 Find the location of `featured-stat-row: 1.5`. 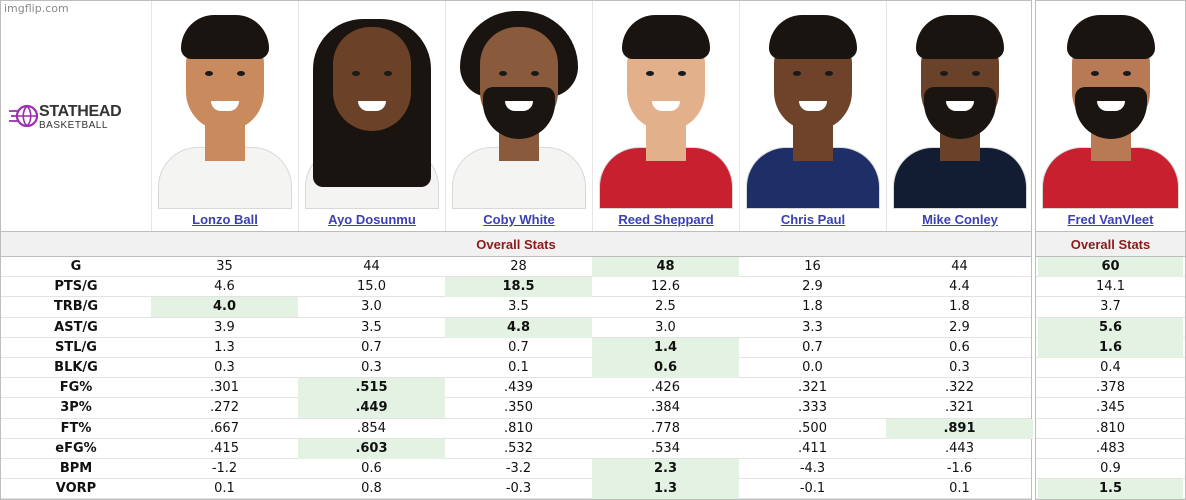

featured-stat-row: 1.5 is located at coordinates (1110, 489).